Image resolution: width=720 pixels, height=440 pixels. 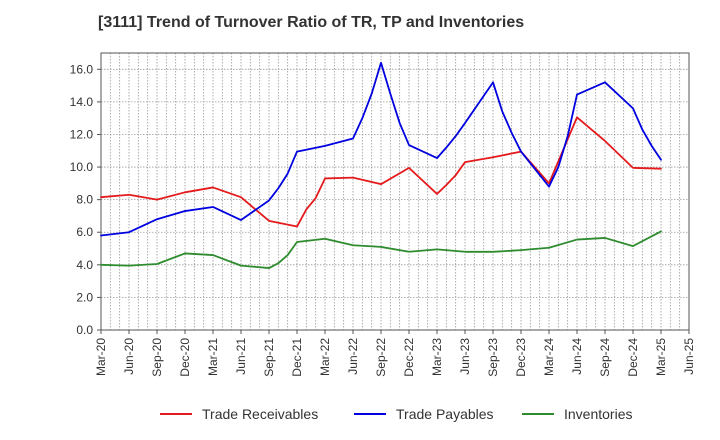 What do you see at coordinates (84, 330) in the screenshot?
I see `y-tick-label: 0.0` at bounding box center [84, 330].